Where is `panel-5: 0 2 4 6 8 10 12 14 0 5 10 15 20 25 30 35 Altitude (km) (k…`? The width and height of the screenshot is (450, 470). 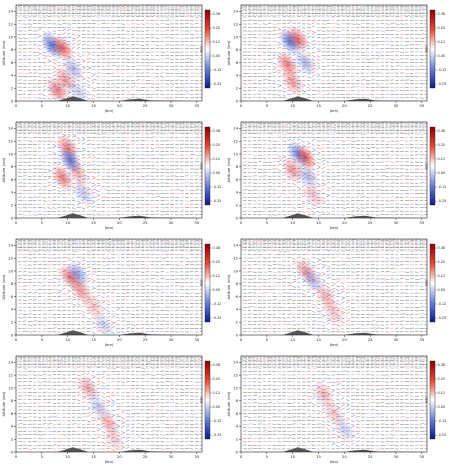
panel-5: 0 2 4 6 8 10 12 14 0 5 10 15 20 25 30 35 Altitude (km) (k… is located at coordinates (112, 292).